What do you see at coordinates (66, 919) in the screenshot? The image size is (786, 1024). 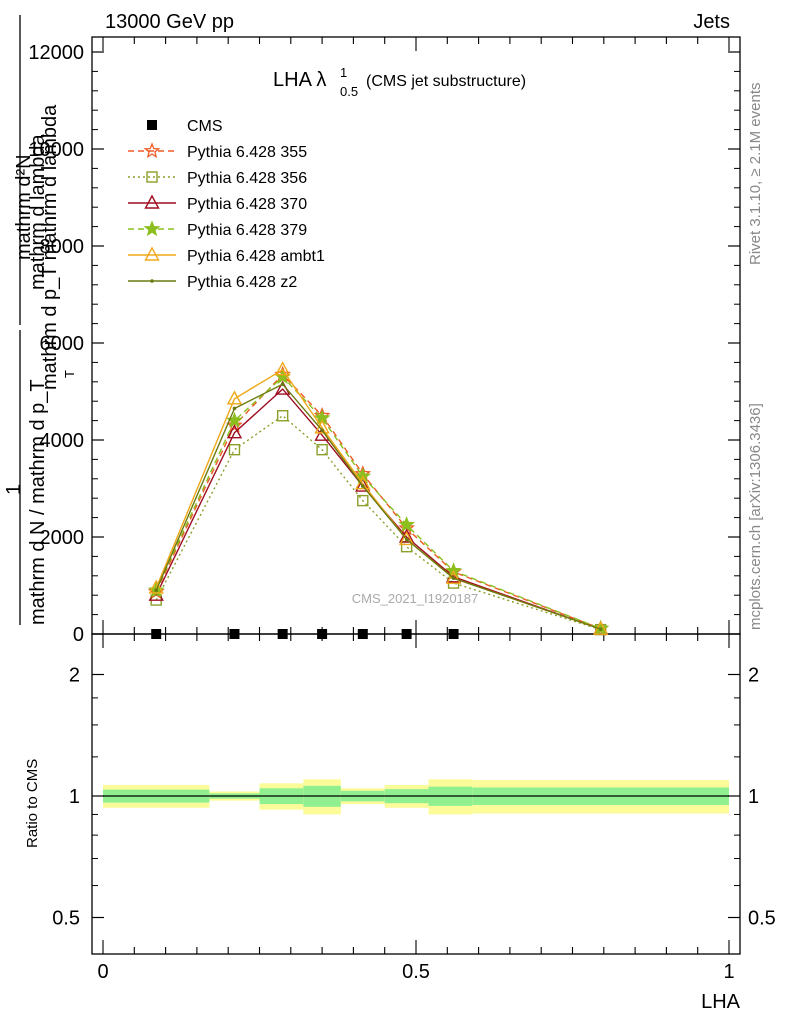 I see `ratio-y-tick-label: 0.5` at bounding box center [66, 919].